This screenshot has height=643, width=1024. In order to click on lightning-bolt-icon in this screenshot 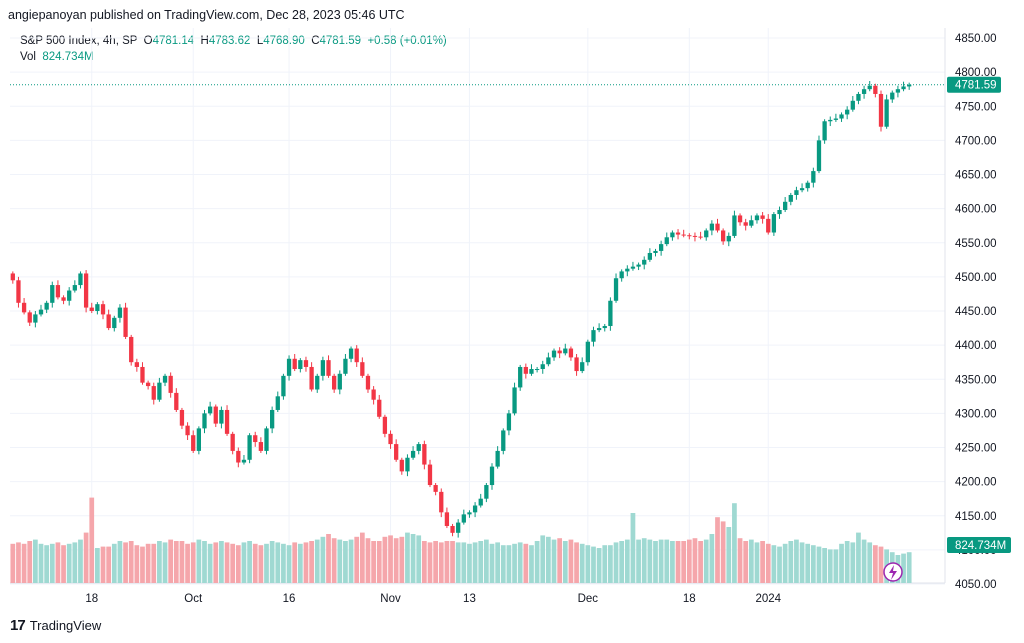, I will do `click(893, 572)`.